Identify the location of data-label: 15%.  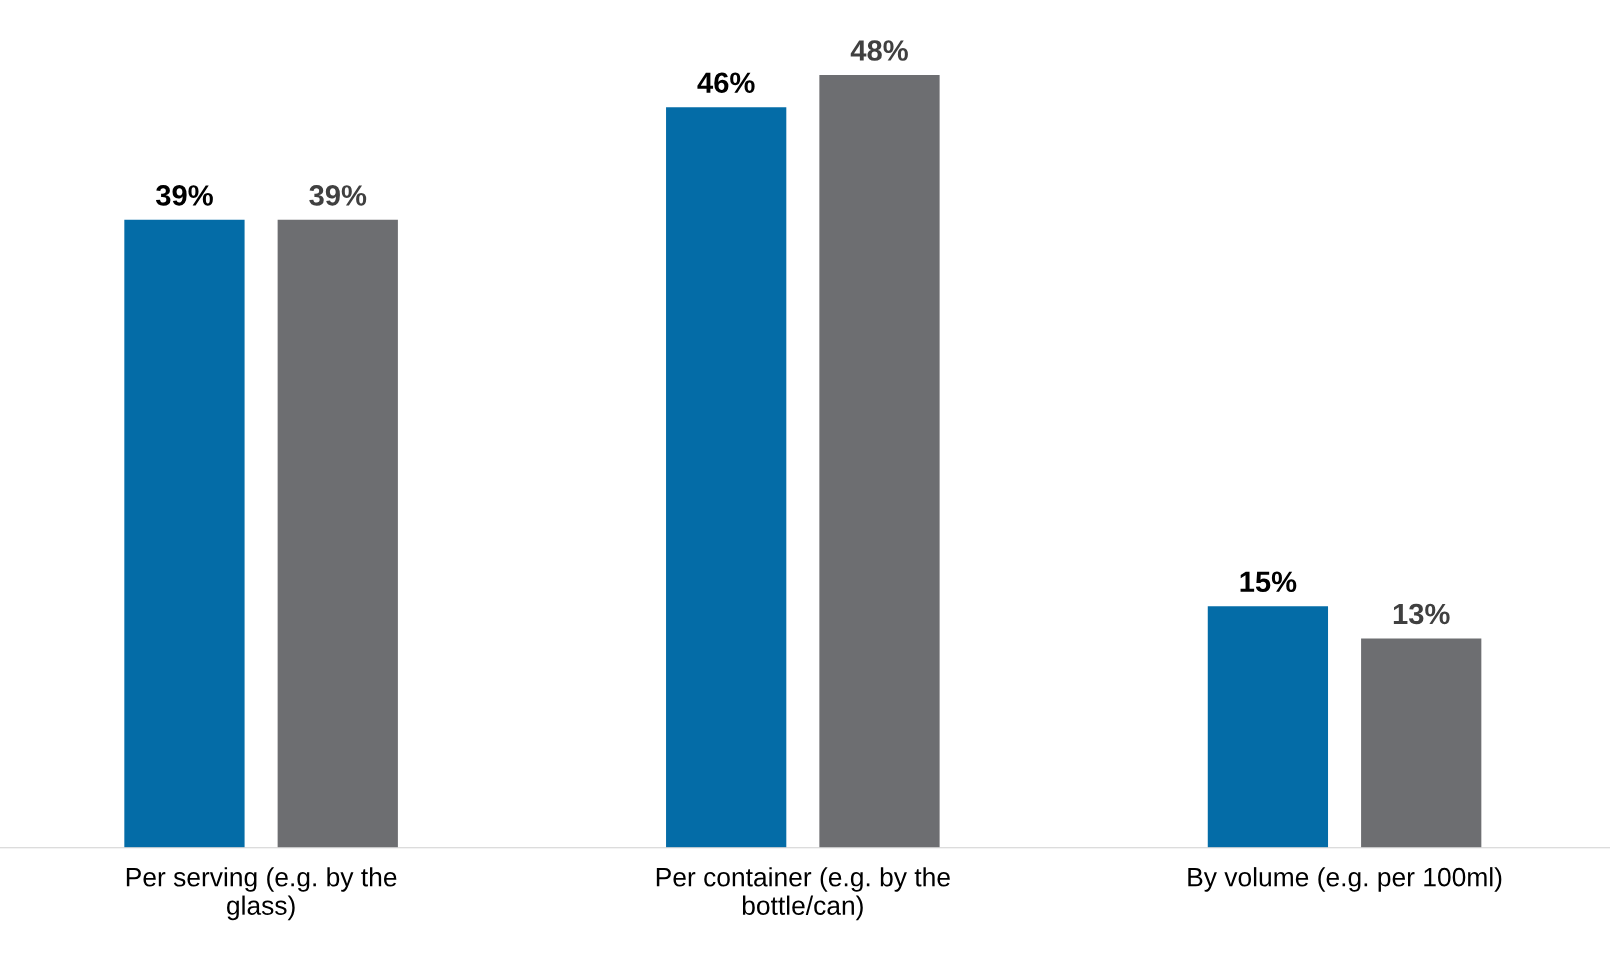
(1268, 582).